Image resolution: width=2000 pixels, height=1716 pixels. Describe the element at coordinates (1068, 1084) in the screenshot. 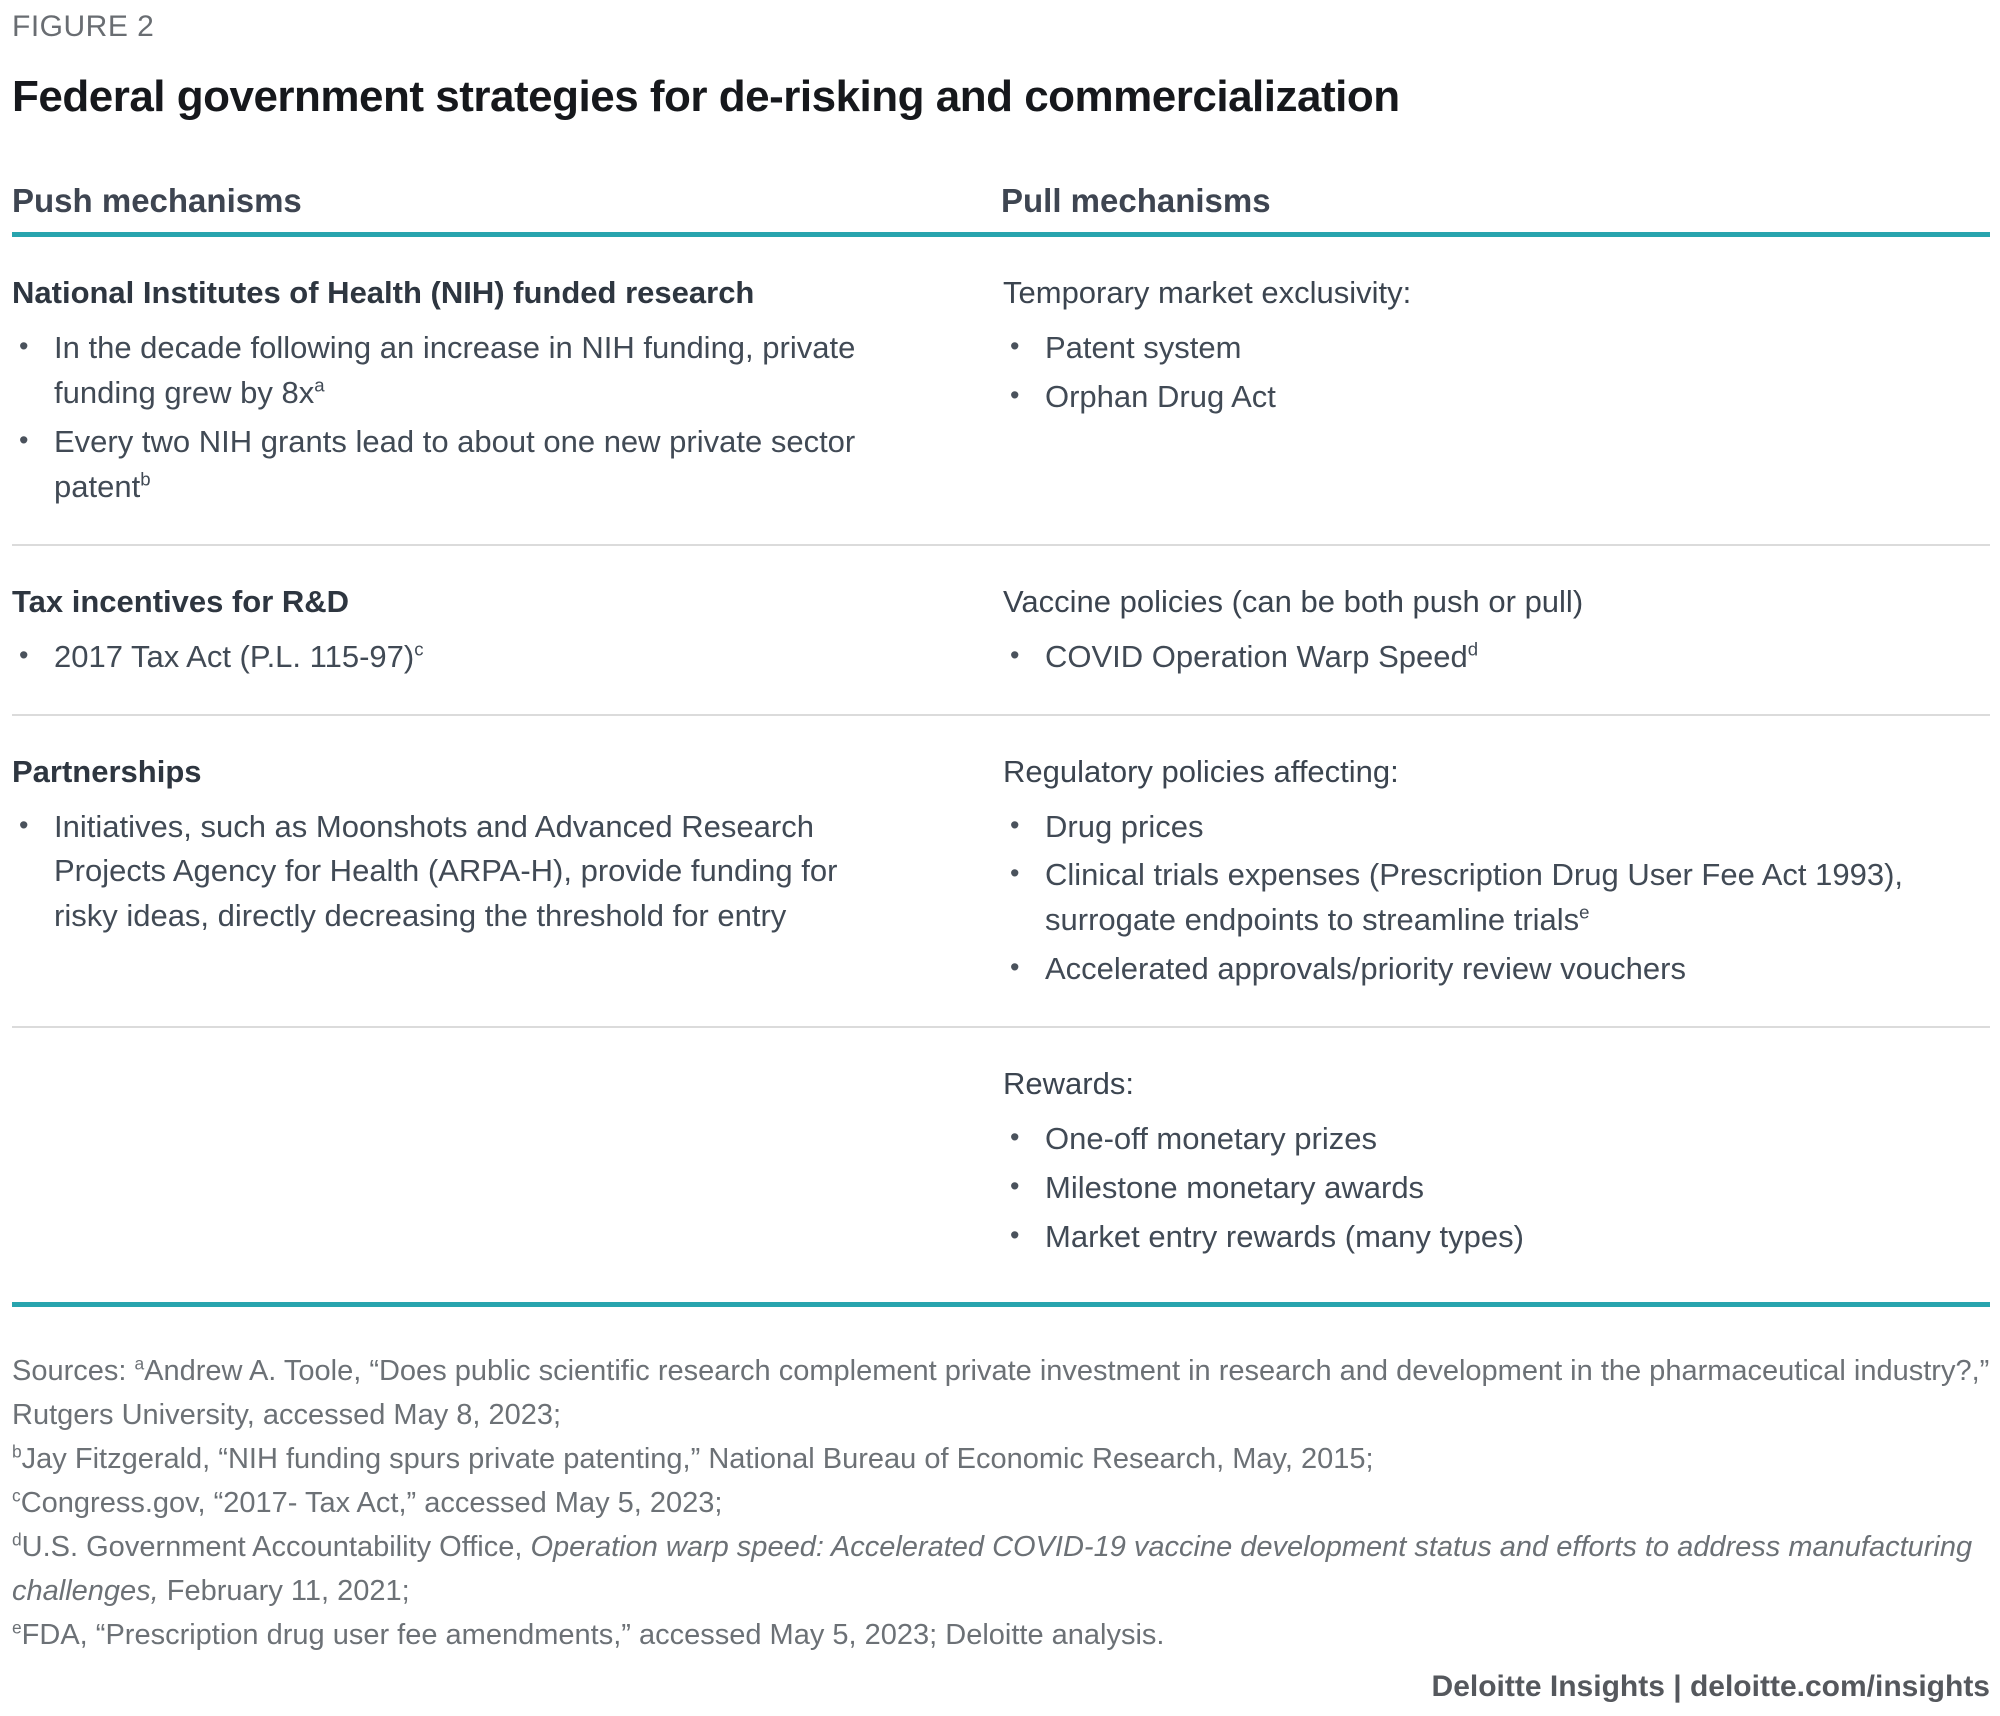

I see `cell-heading: Rewards:` at that location.